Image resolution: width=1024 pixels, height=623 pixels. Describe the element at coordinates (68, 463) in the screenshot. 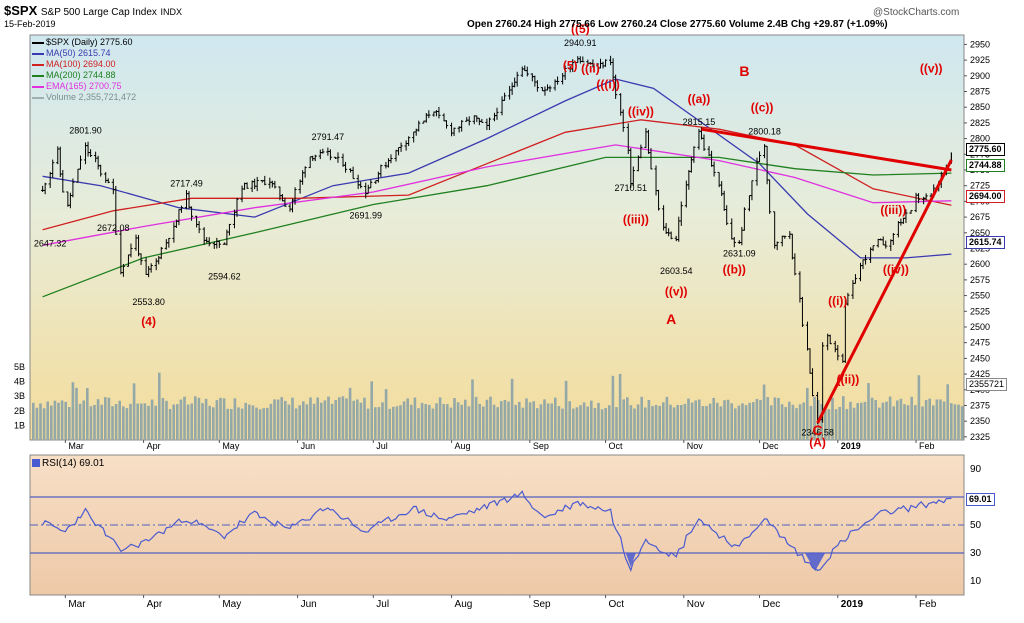

I see `rsi-legend: RSI(14) 69.01` at that location.